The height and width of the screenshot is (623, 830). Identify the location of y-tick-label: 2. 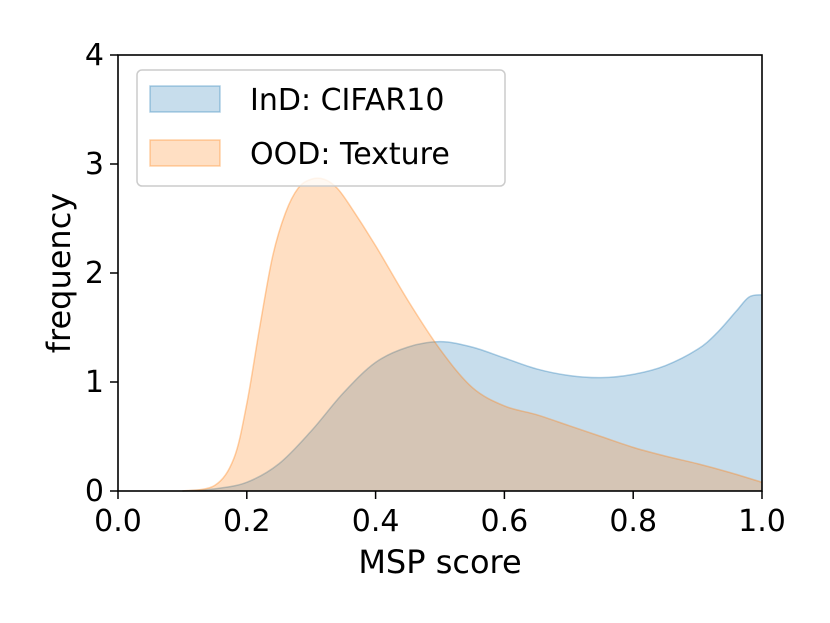
(94, 273).